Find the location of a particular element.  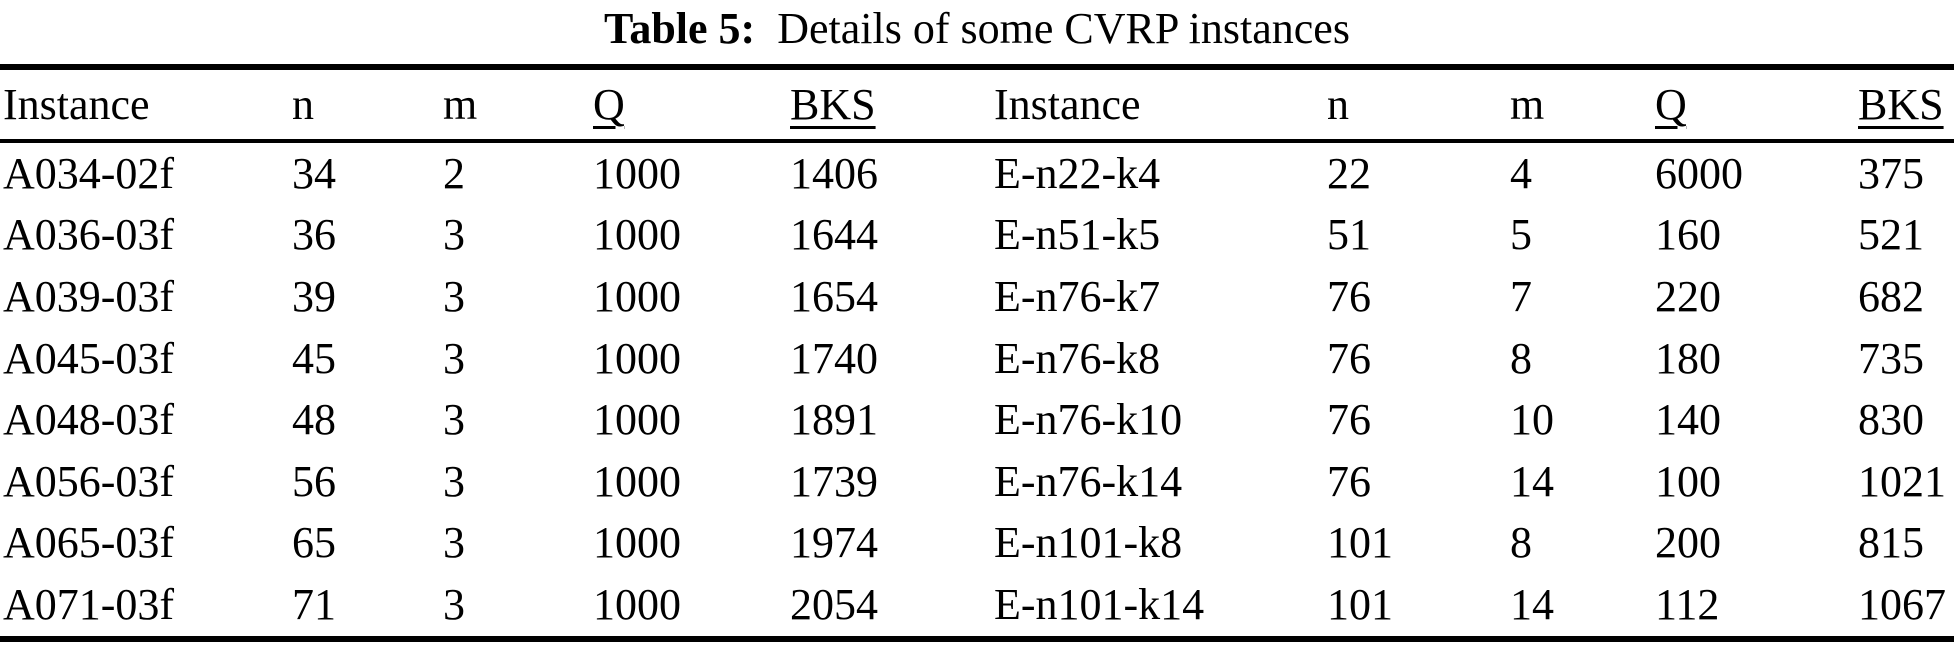

cell-bks-right: 521 is located at coordinates (1891, 235).